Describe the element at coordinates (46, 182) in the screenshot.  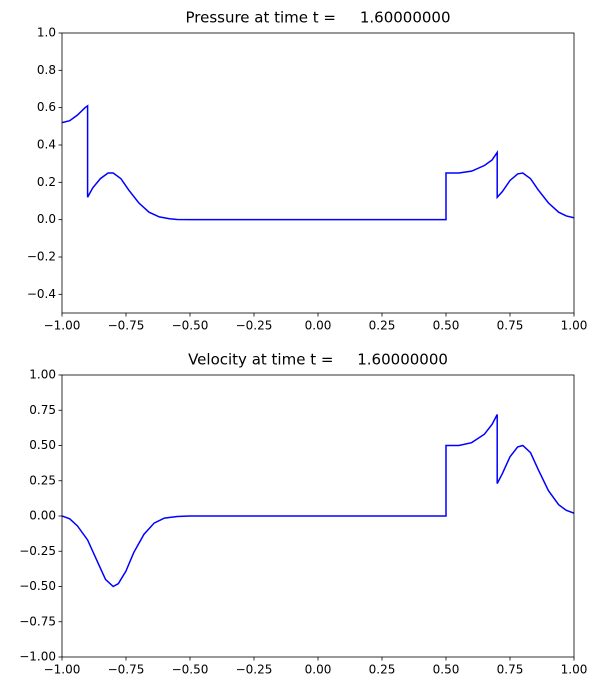
I see `y-tick-label: 0.2` at that location.